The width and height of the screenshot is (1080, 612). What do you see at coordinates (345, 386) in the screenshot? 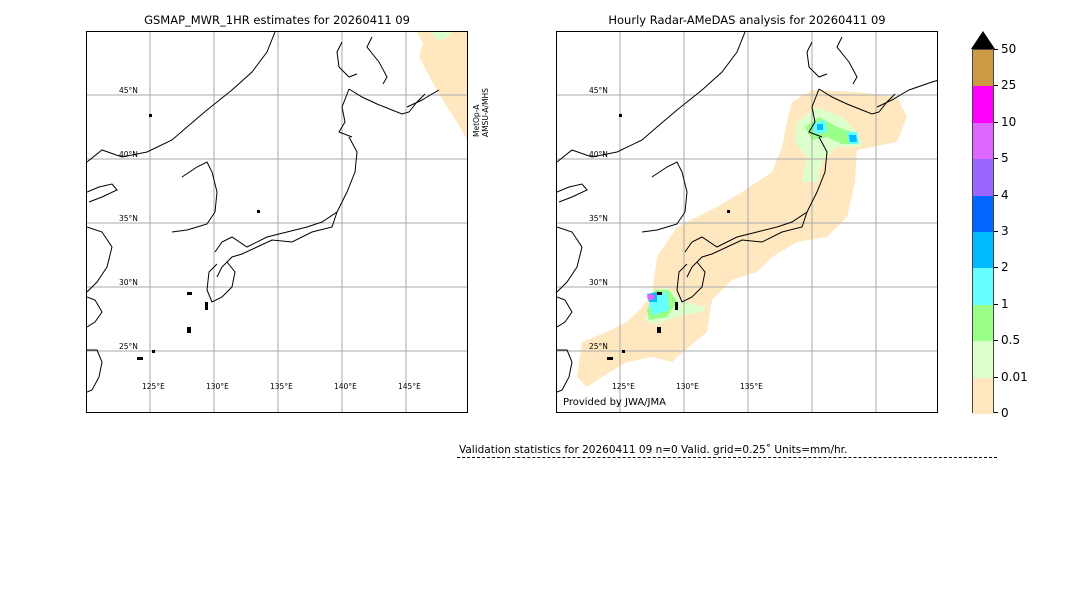
I see `lon-label-140: 140°E` at bounding box center [345, 386].